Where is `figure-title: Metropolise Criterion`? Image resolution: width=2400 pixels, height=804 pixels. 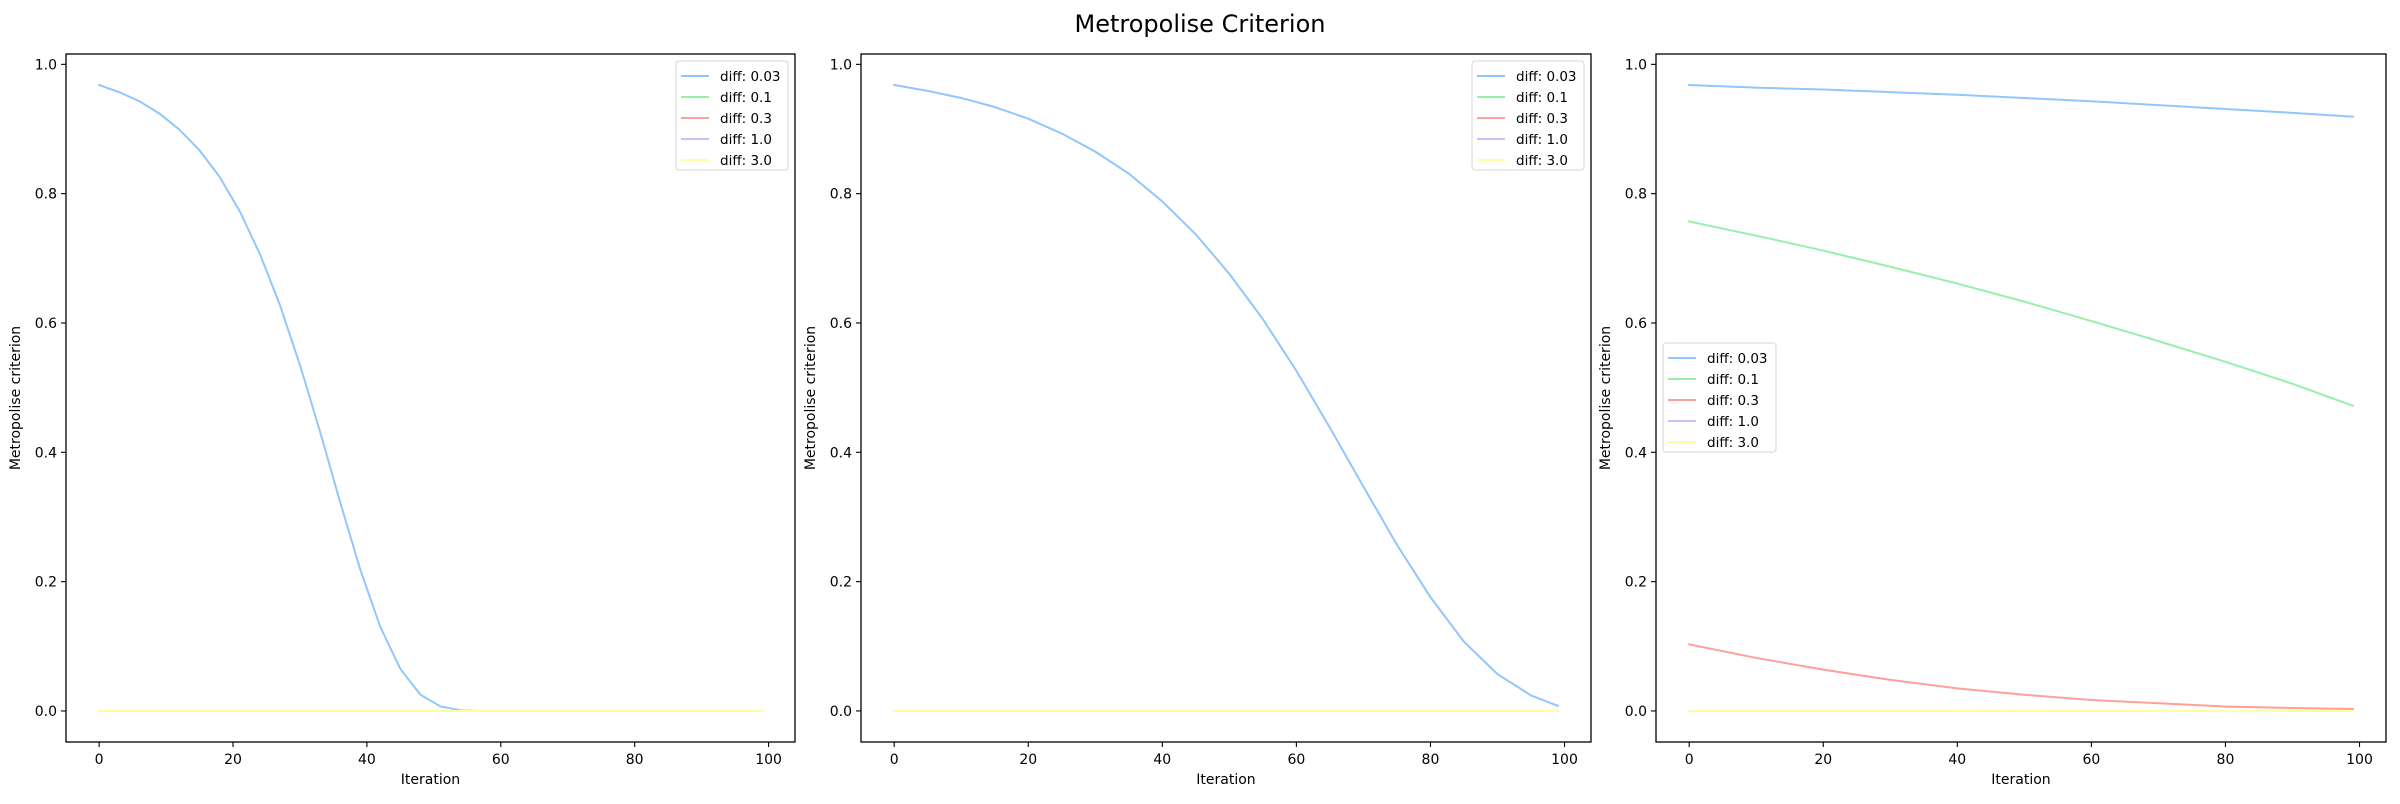 figure-title: Metropolise Criterion is located at coordinates (1200, 24).